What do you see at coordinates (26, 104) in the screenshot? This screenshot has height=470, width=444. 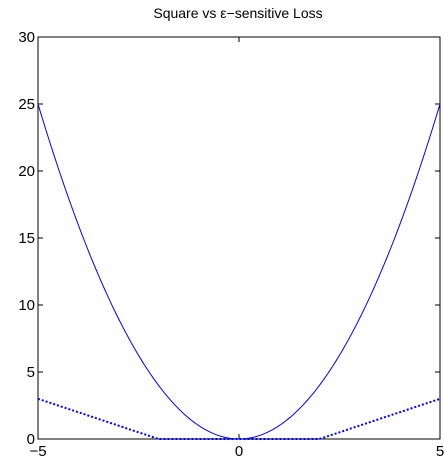 I see `y-tick-label: 25` at bounding box center [26, 104].